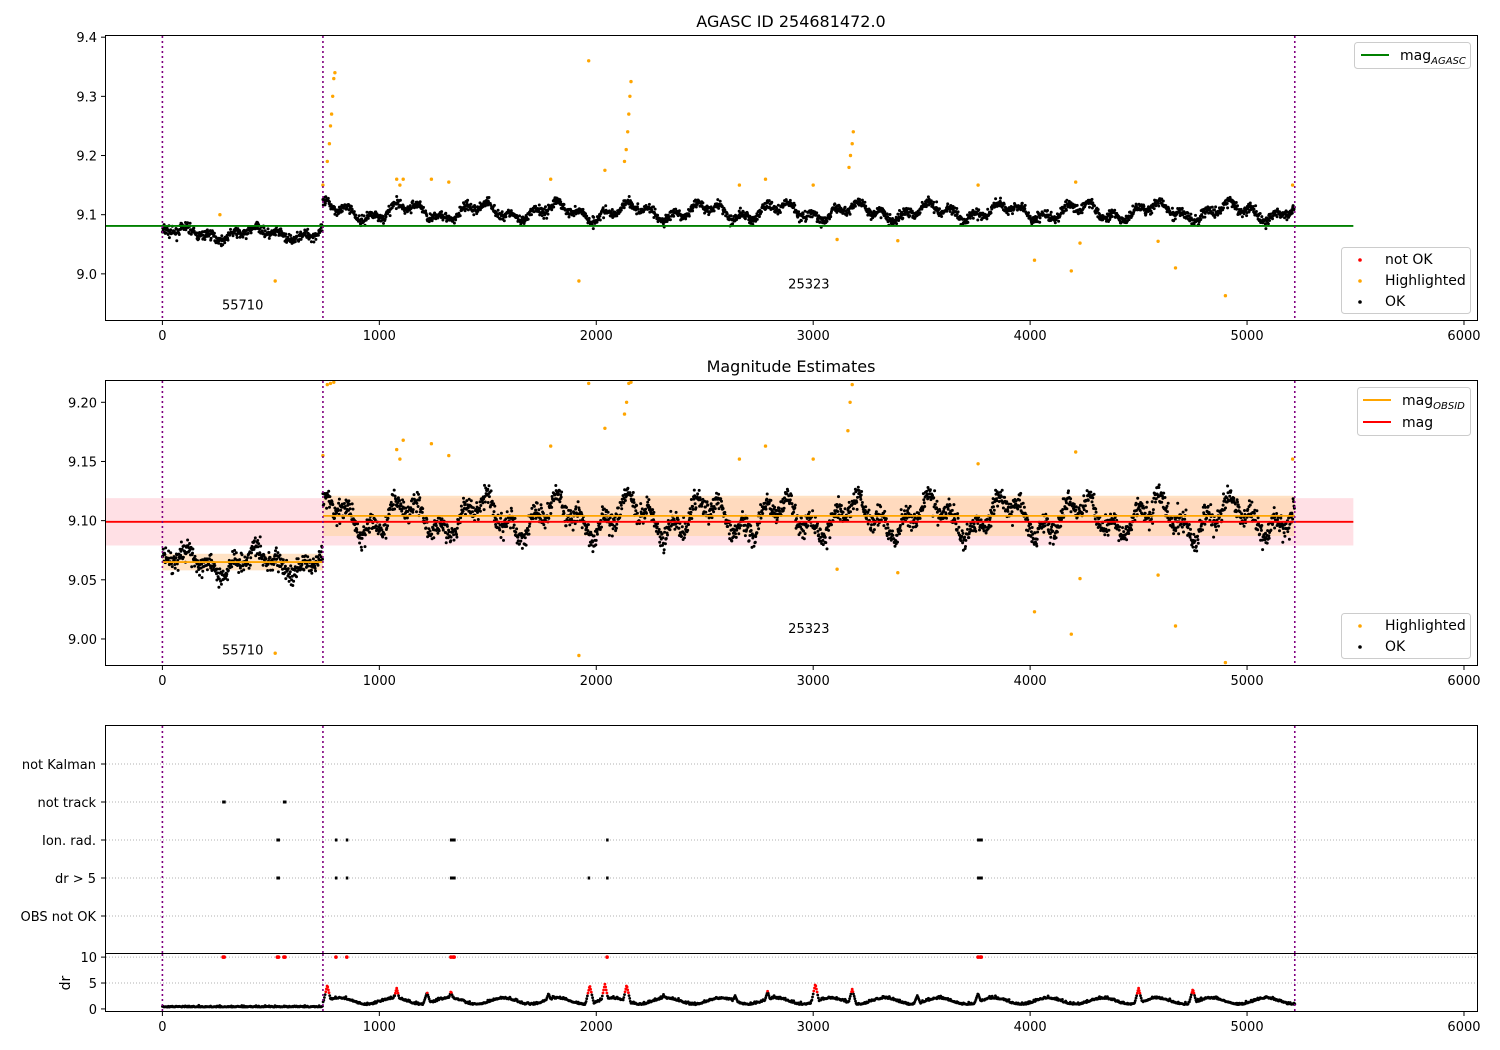 The height and width of the screenshot is (1050, 1500). What do you see at coordinates (1415, 56) in the screenshot?
I see `legend-label-main: mag` at bounding box center [1415, 56].